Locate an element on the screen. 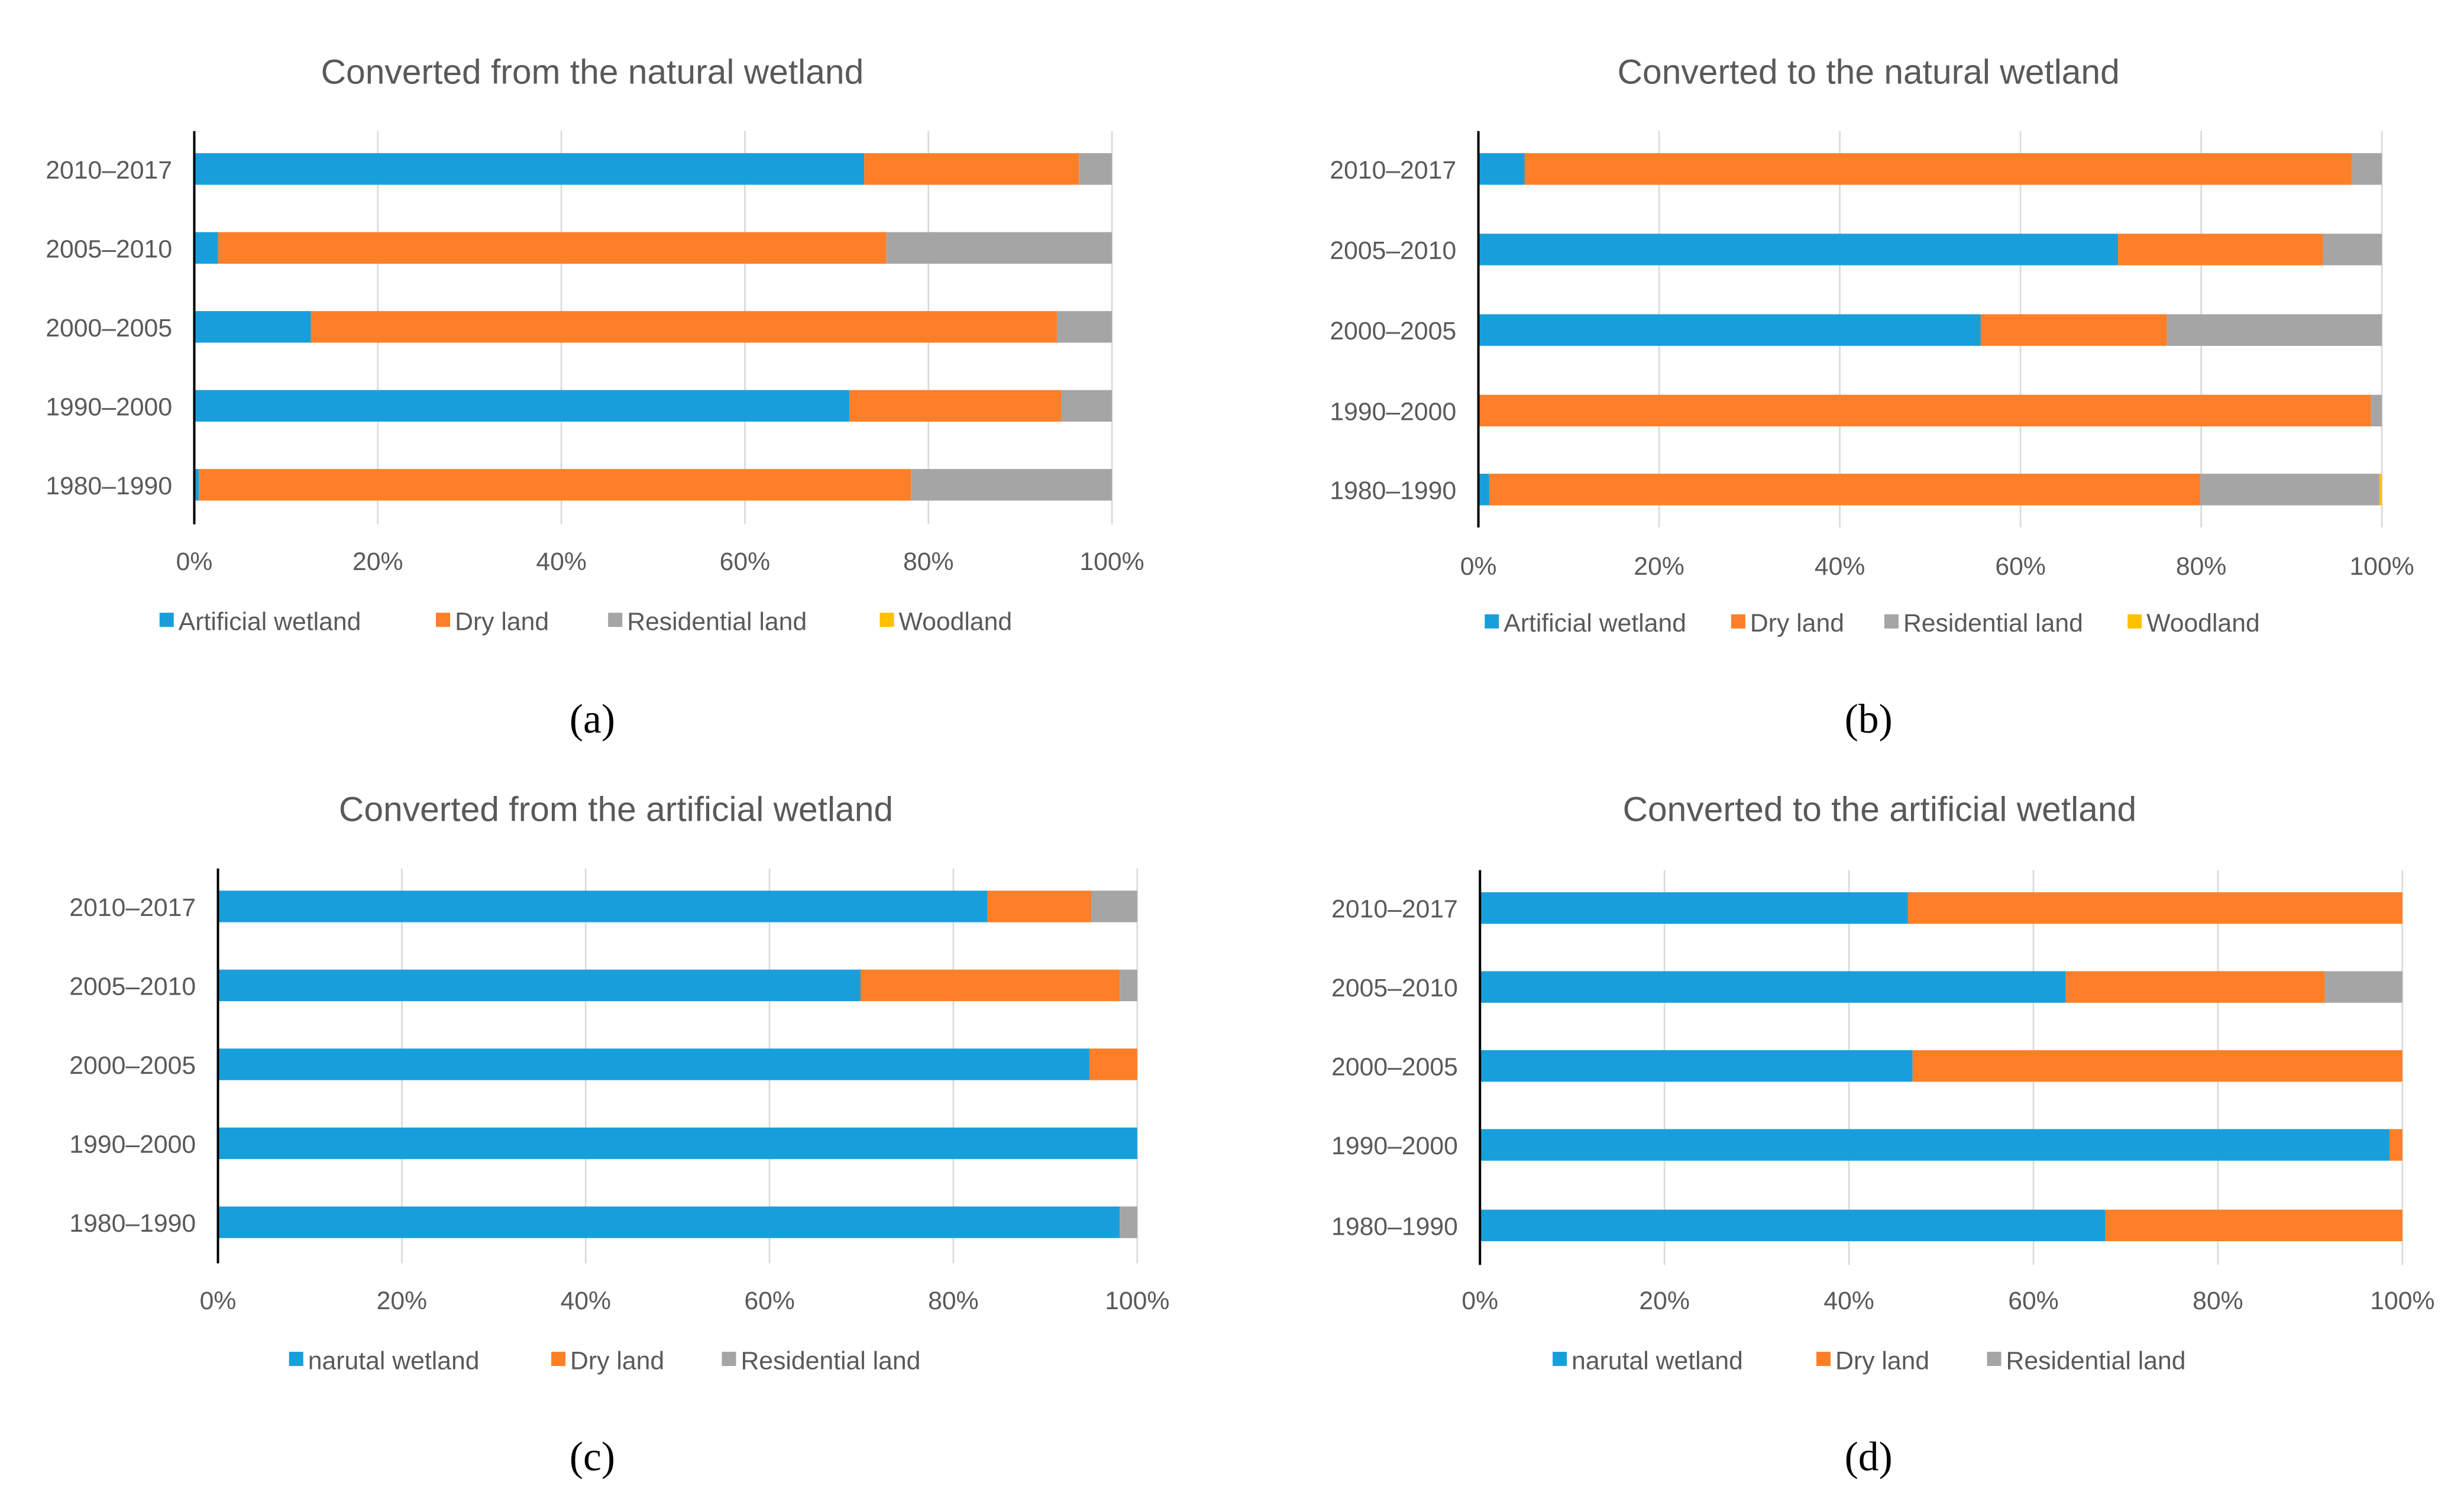 Image resolution: width=2464 pixels, height=1486 pixels. bar-segment-woodland is located at coordinates (2380, 490).